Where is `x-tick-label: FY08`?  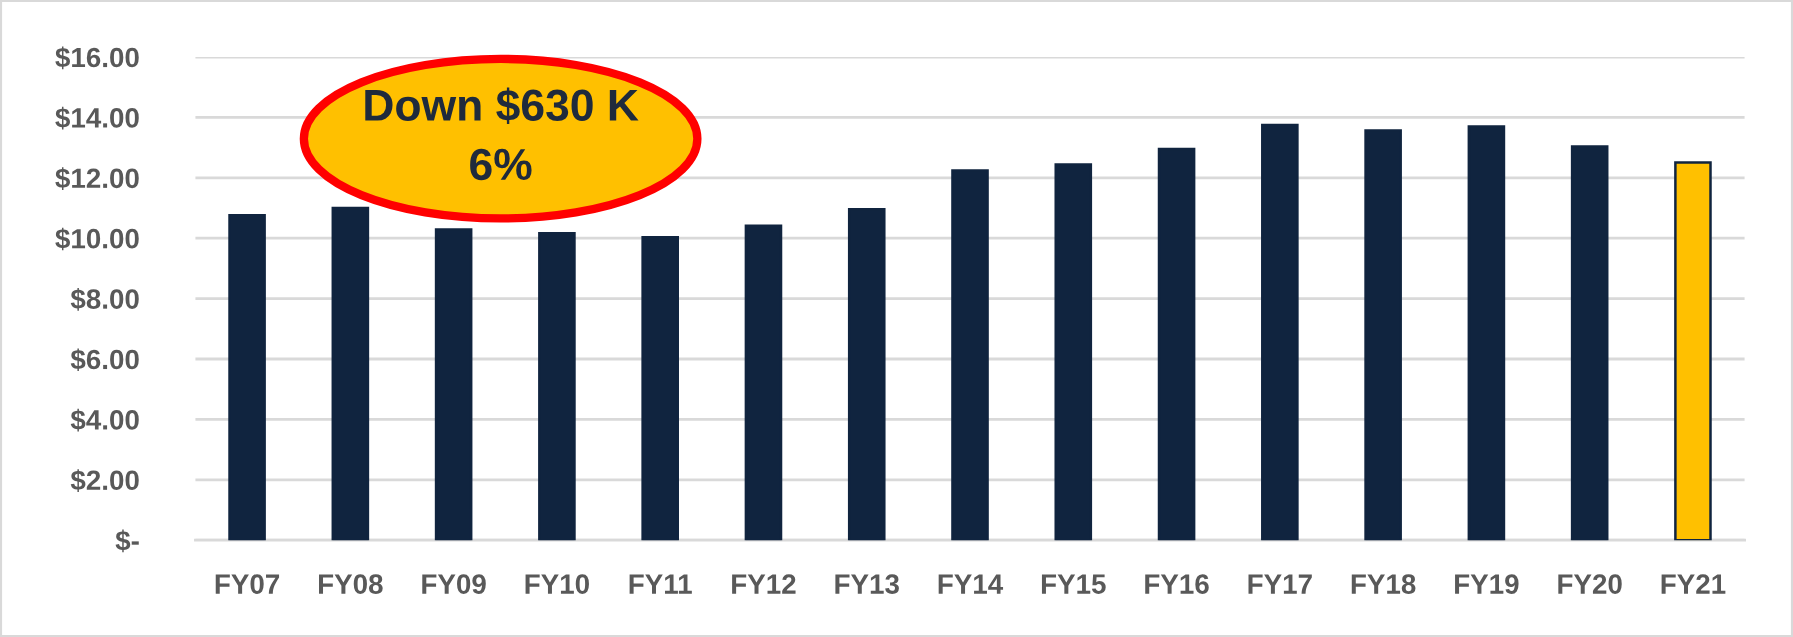 x-tick-label: FY08 is located at coordinates (351, 584).